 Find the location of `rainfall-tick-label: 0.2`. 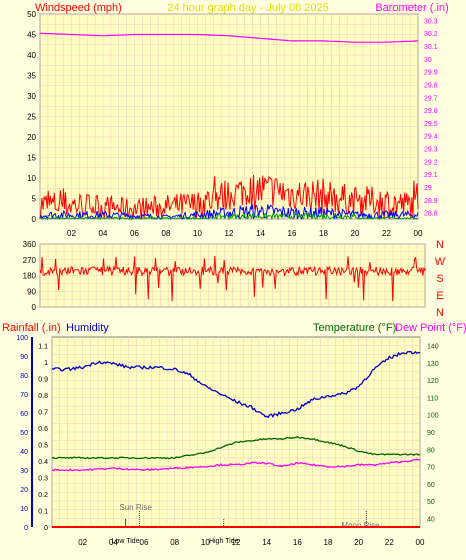

rainfall-tick-label: 0.2 is located at coordinates (43, 495).